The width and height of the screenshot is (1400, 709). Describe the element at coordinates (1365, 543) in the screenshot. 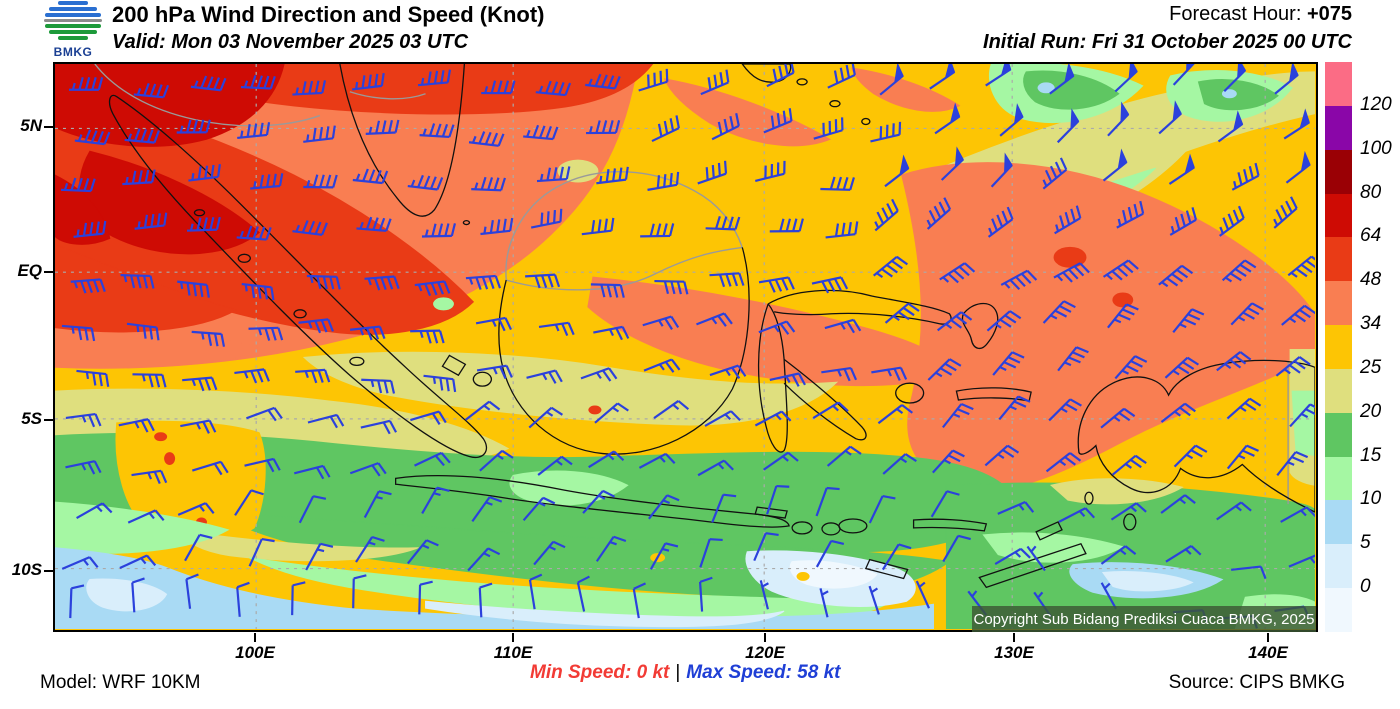

I see `colorbar-label: 5` at that location.